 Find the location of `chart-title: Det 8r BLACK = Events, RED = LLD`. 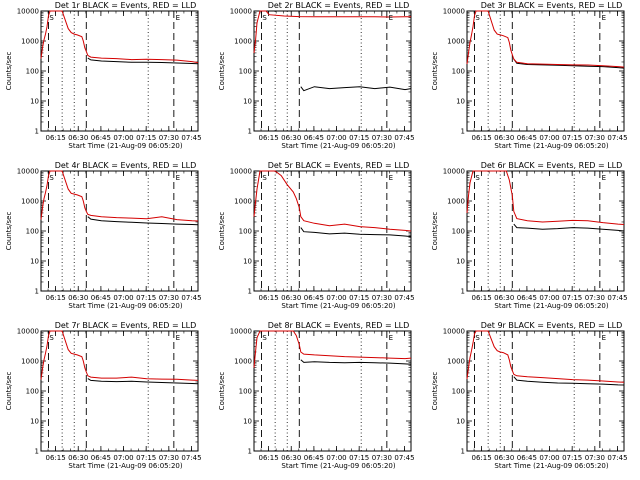

chart-title: Det 8r BLACK = Events, RED = LLD is located at coordinates (339, 325).